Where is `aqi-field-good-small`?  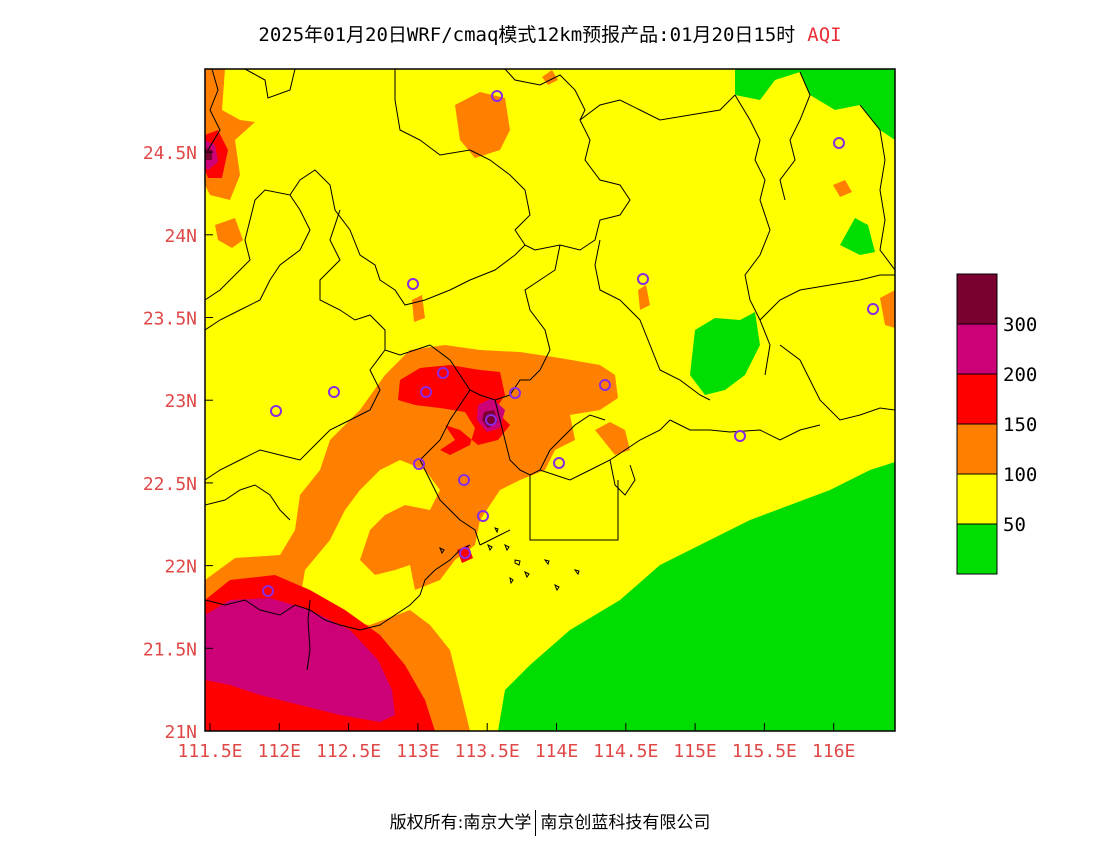
aqi-field-good-small is located at coordinates (857, 236).